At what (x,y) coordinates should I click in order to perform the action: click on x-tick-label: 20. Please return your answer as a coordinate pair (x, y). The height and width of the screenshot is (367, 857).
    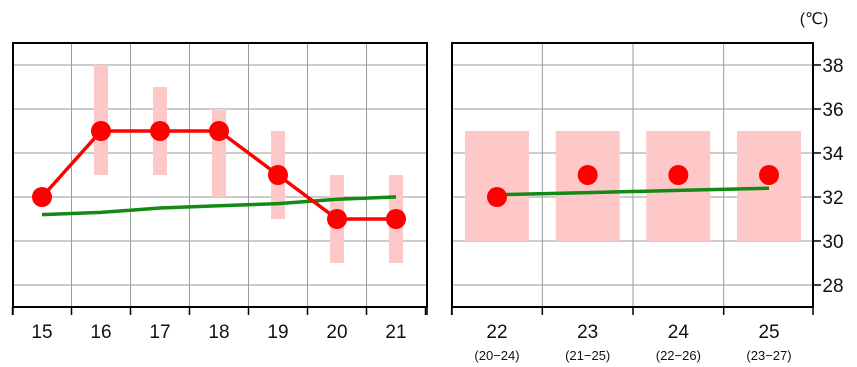
    Looking at the image, I should click on (336, 332).